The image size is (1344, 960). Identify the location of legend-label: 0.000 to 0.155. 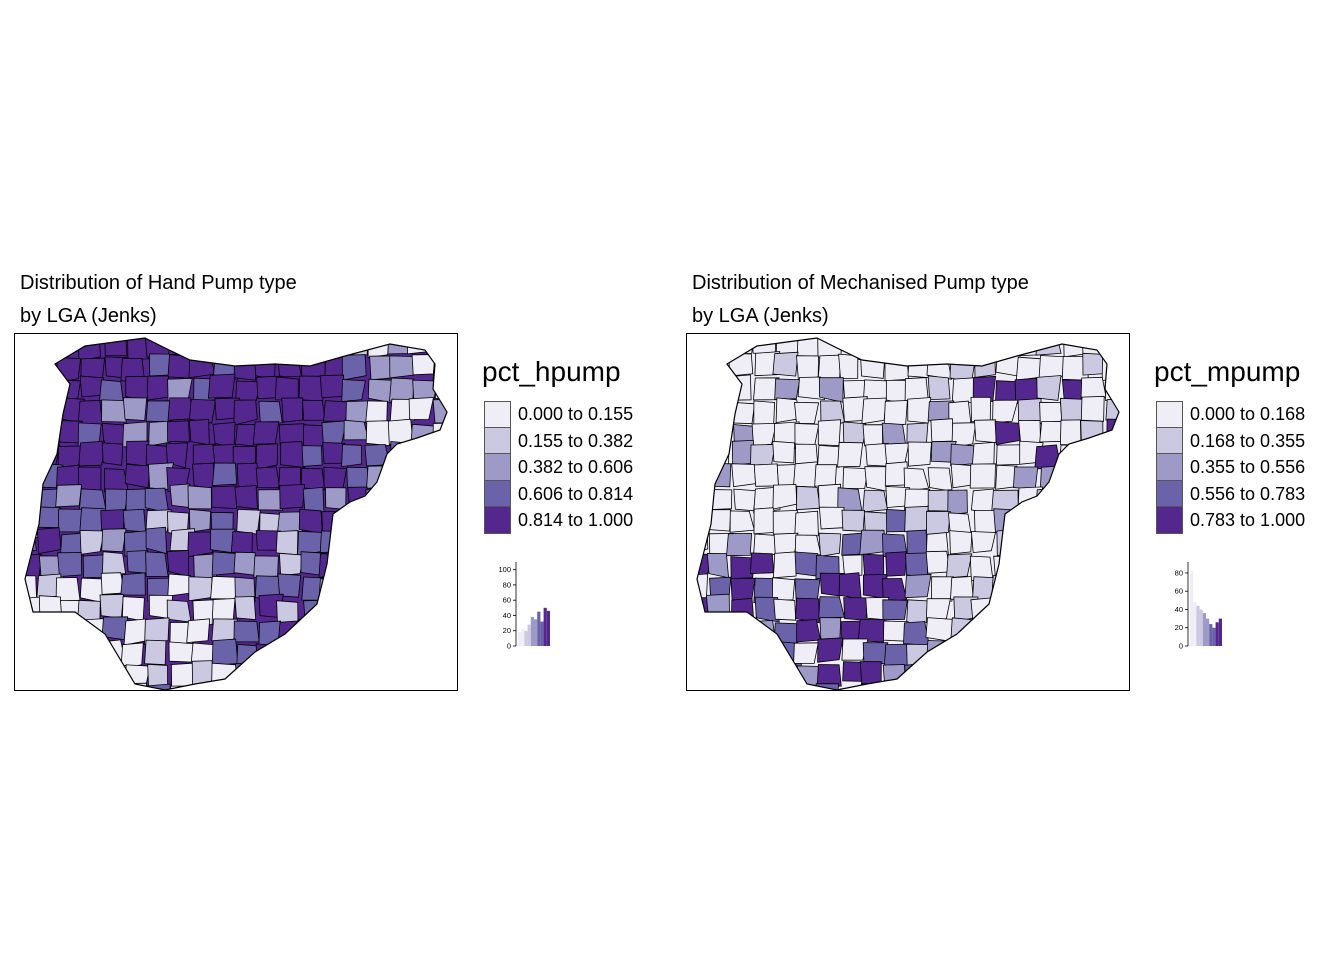
(576, 414).